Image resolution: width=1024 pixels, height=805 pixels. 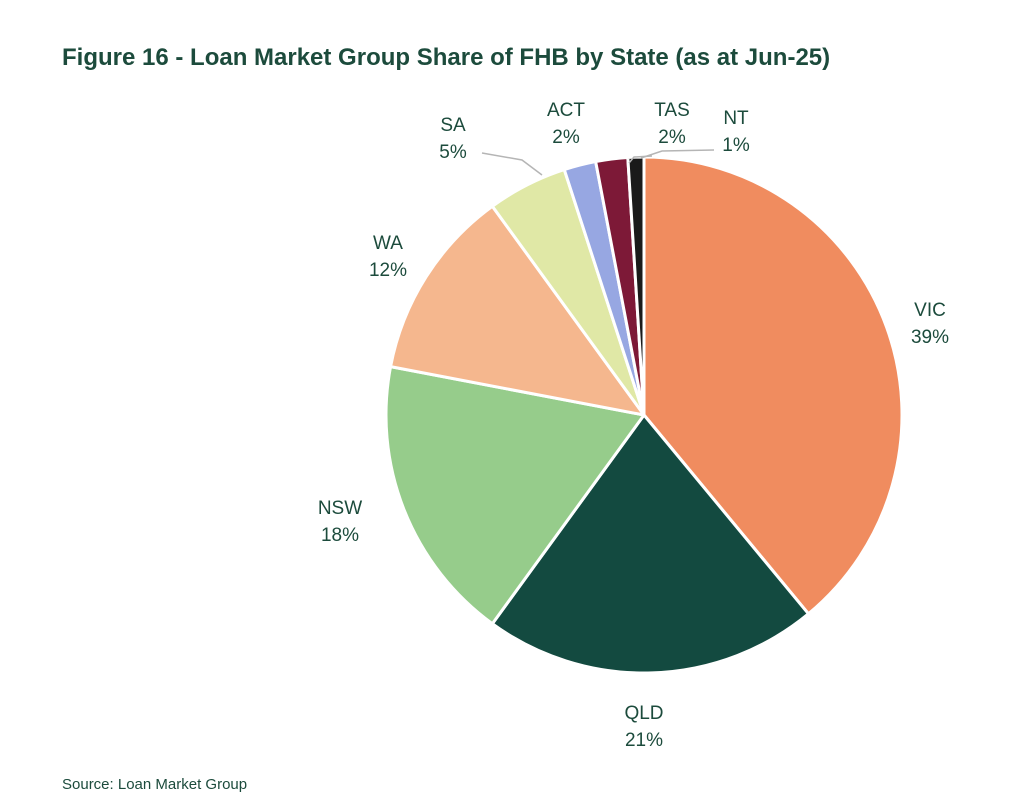 What do you see at coordinates (155, 784) in the screenshot?
I see `source-note: Source: Loan Market Group` at bounding box center [155, 784].